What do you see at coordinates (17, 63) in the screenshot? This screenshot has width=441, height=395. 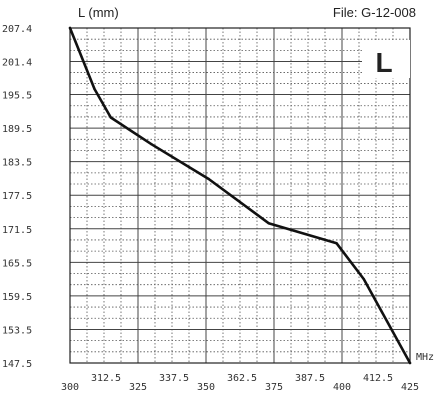 I see `y-tick-label: 201.4` at bounding box center [17, 63].